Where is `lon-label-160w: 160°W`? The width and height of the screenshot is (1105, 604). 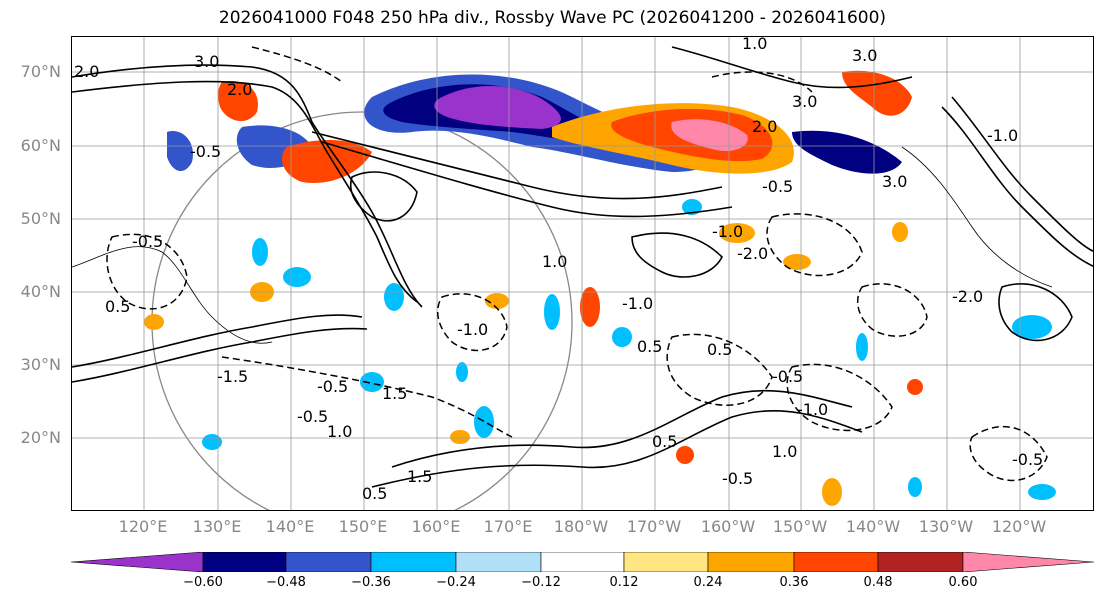
lon-label-160w: 160°W is located at coordinates (728, 526).